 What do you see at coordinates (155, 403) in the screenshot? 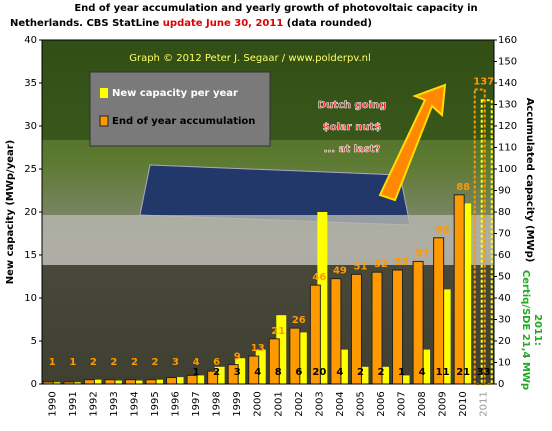
I see `x-tick-label: 1995` at bounding box center [155, 403].